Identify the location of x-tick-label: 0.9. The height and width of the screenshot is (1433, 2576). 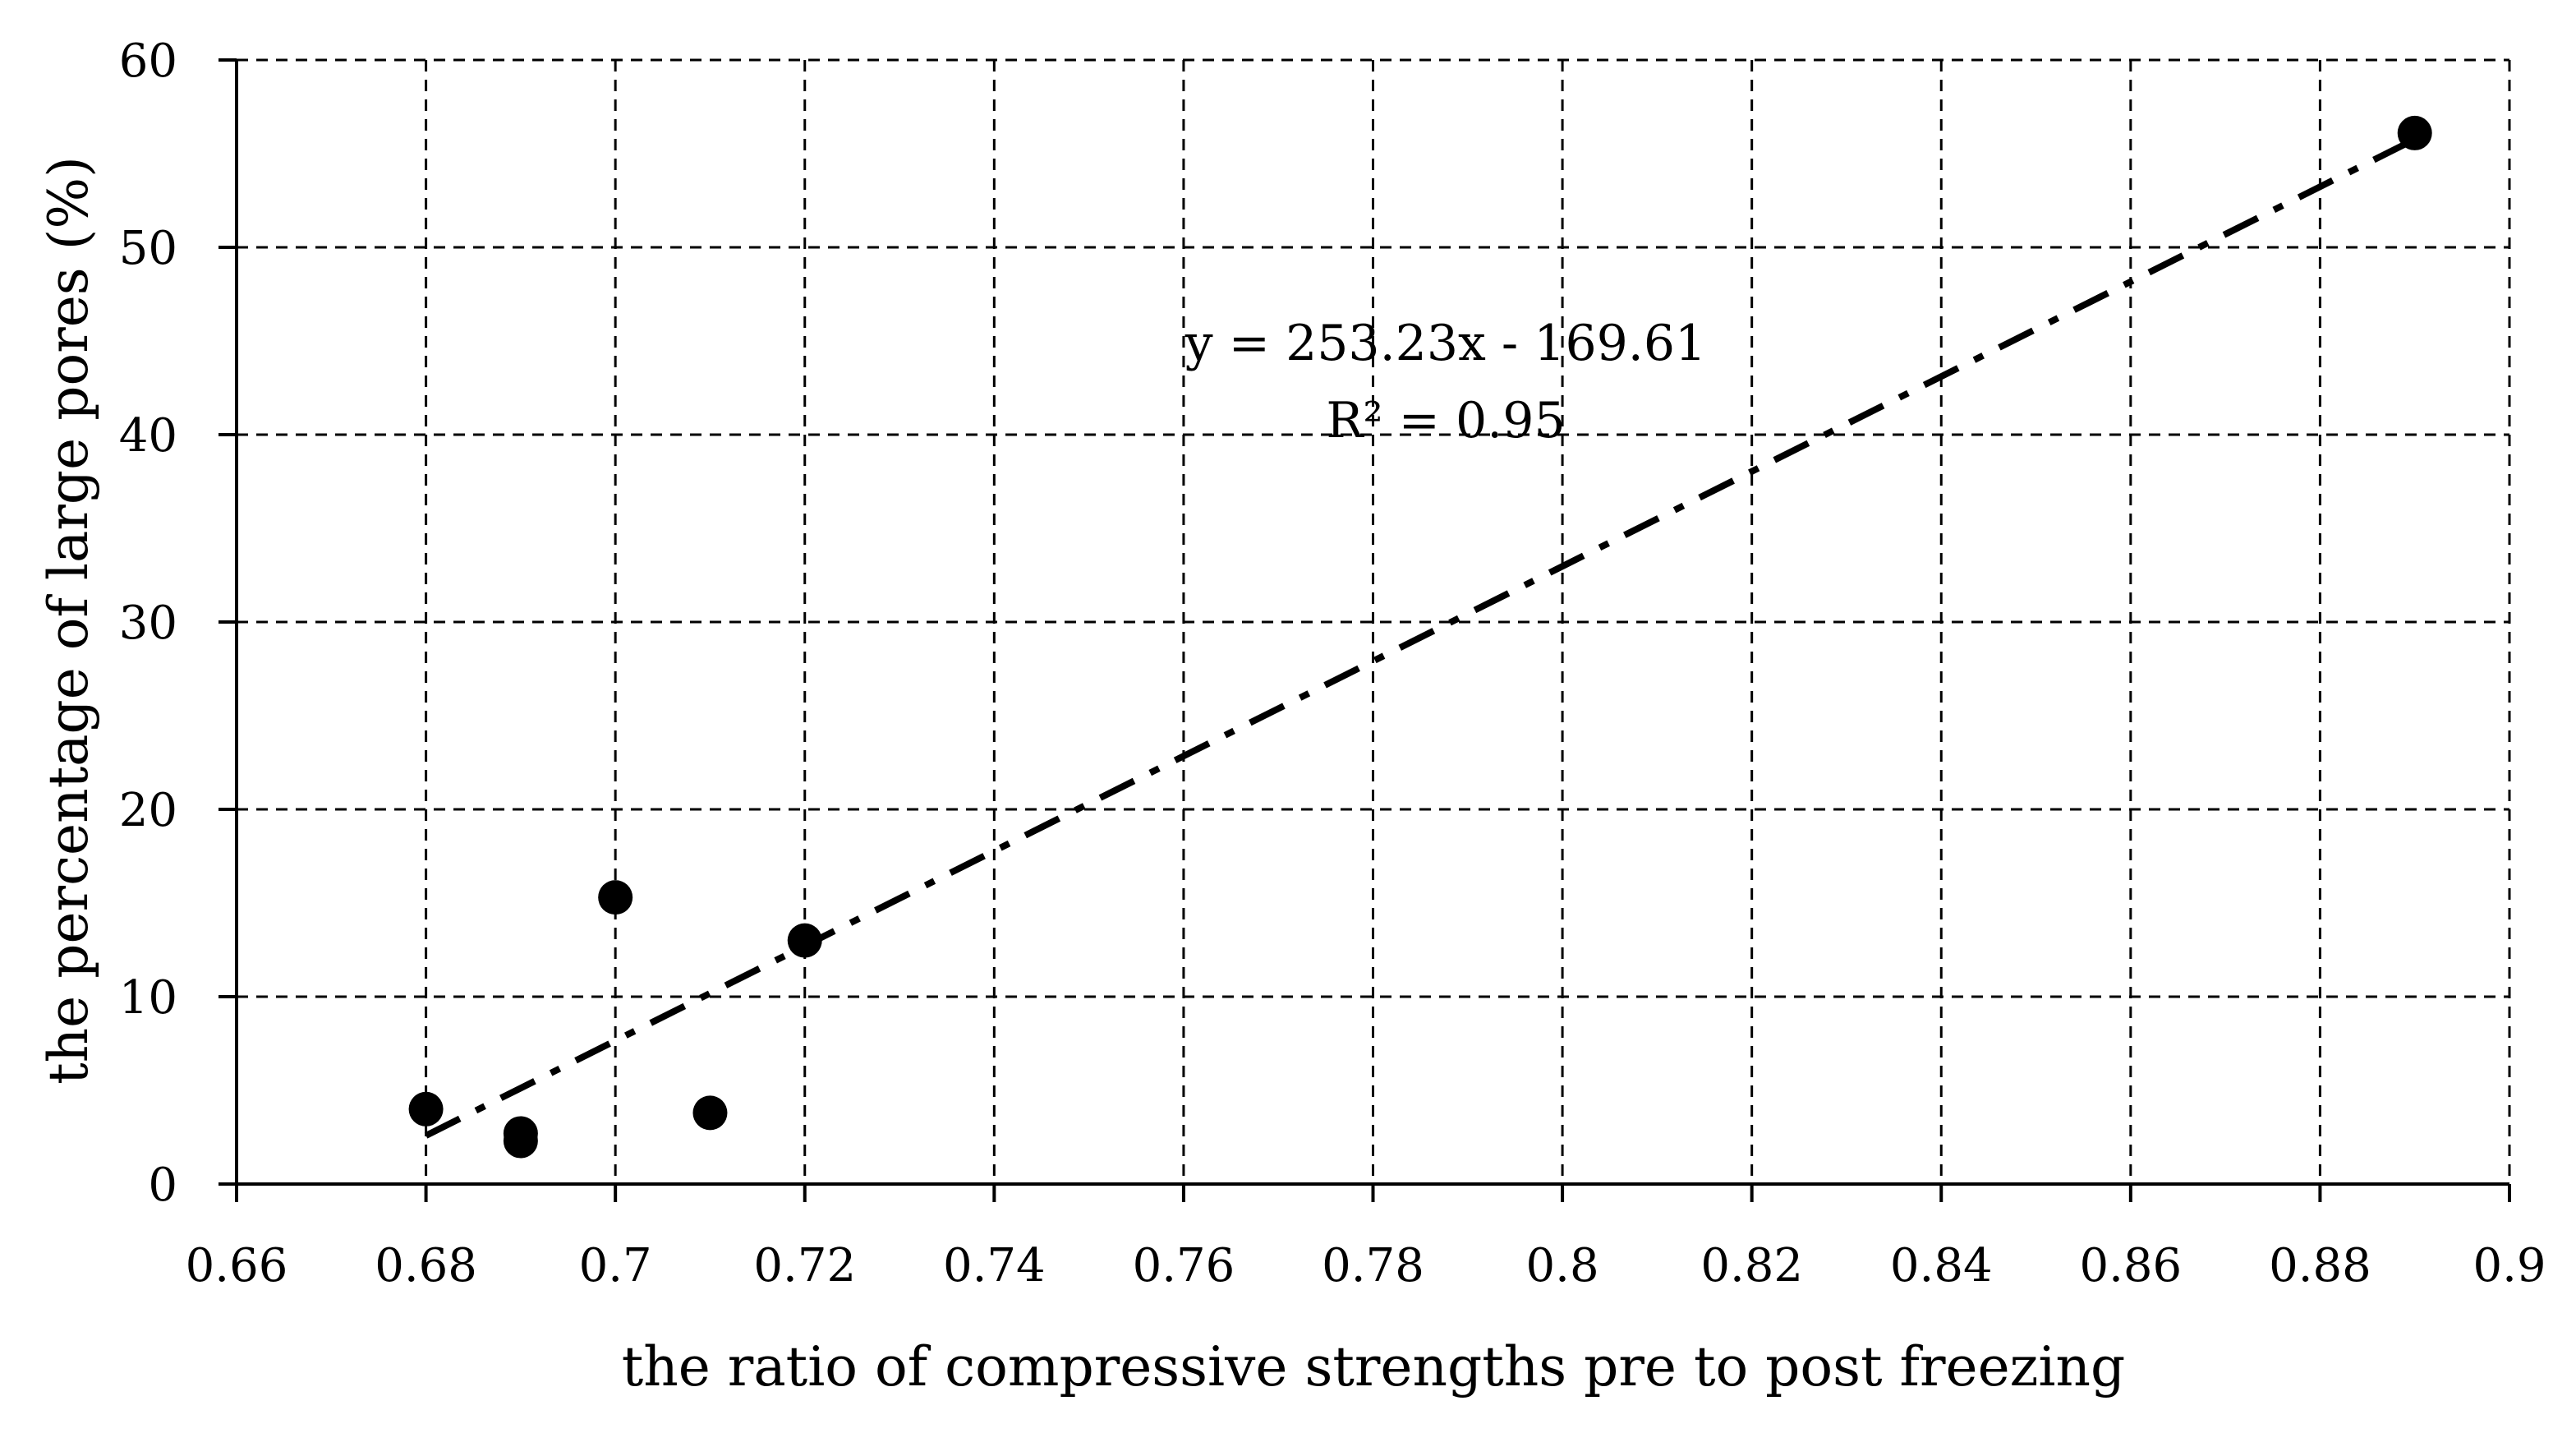
(2509, 1265).